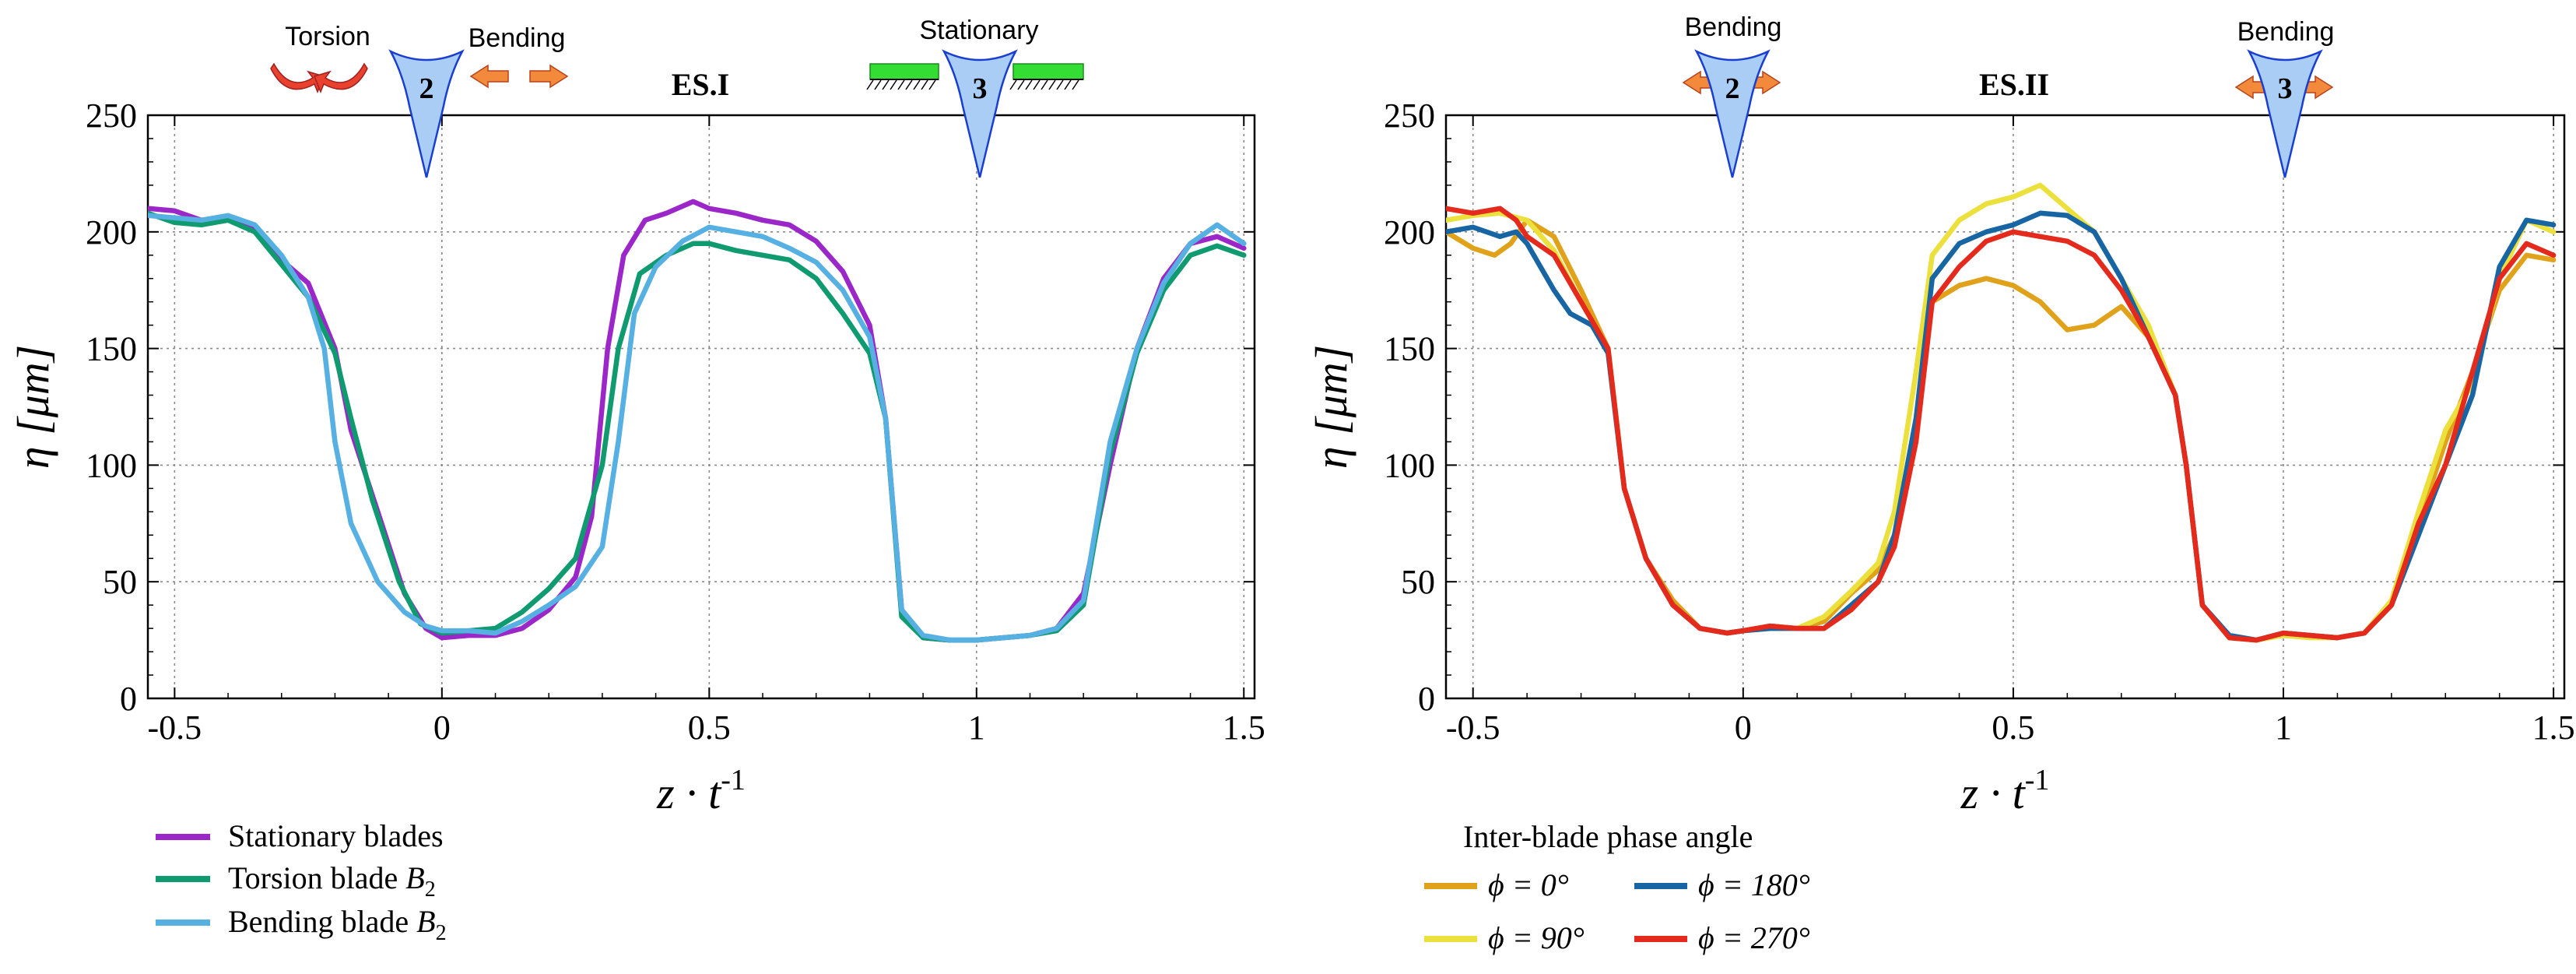 The height and width of the screenshot is (974, 2576). Describe the element at coordinates (549, 76) in the screenshot. I see `left-arrow-icon` at that location.